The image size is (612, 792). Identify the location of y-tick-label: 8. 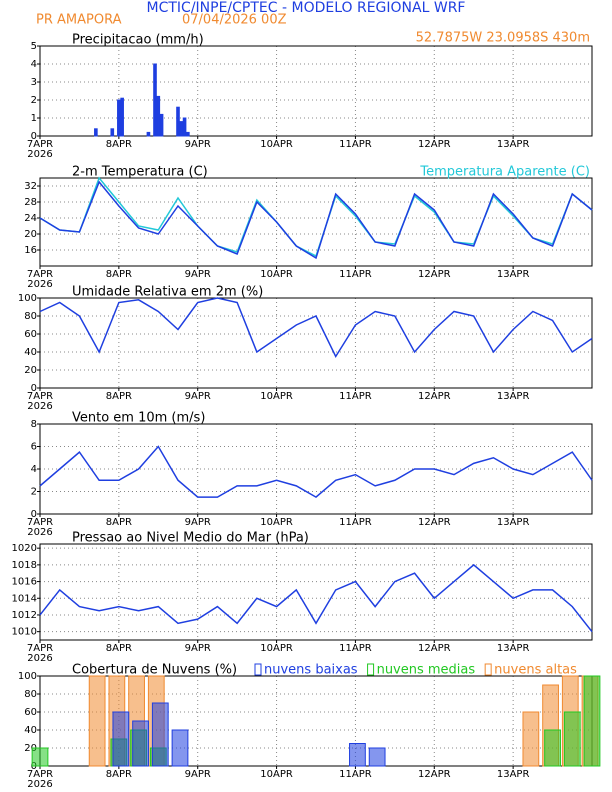
(34, 424).